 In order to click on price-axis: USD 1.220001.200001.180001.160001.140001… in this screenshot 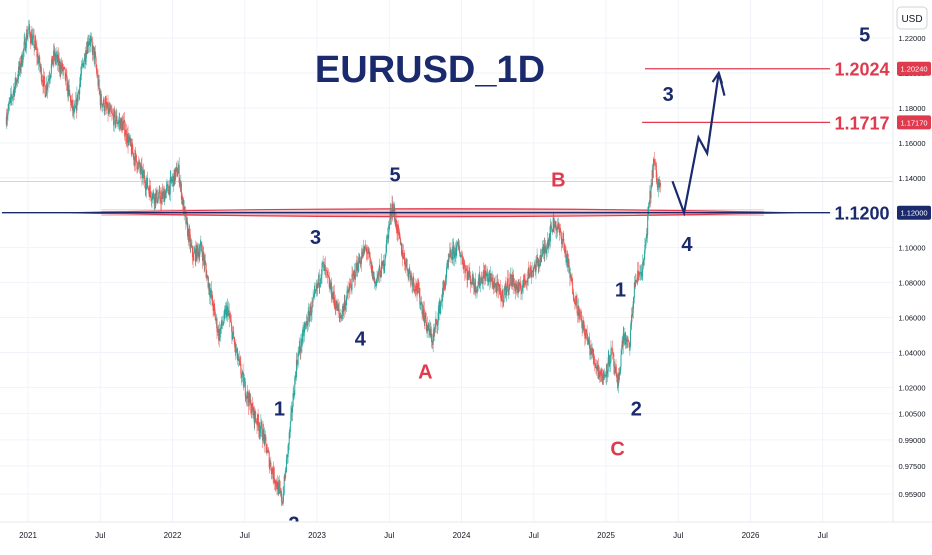, I will do `click(912, 261)`.